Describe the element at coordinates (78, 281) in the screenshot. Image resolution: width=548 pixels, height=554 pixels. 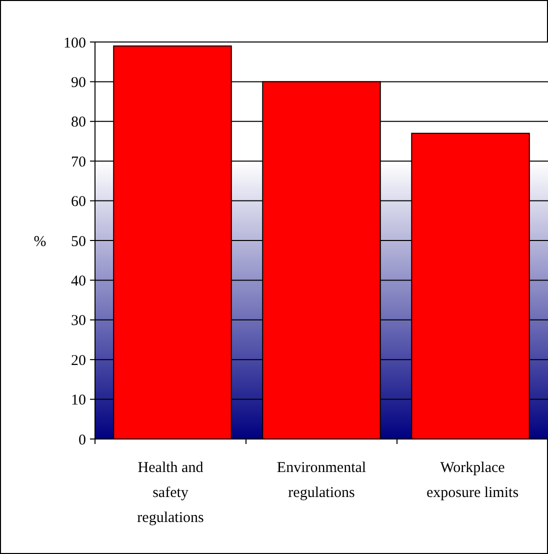
I see `y-tick-label: 40` at that location.